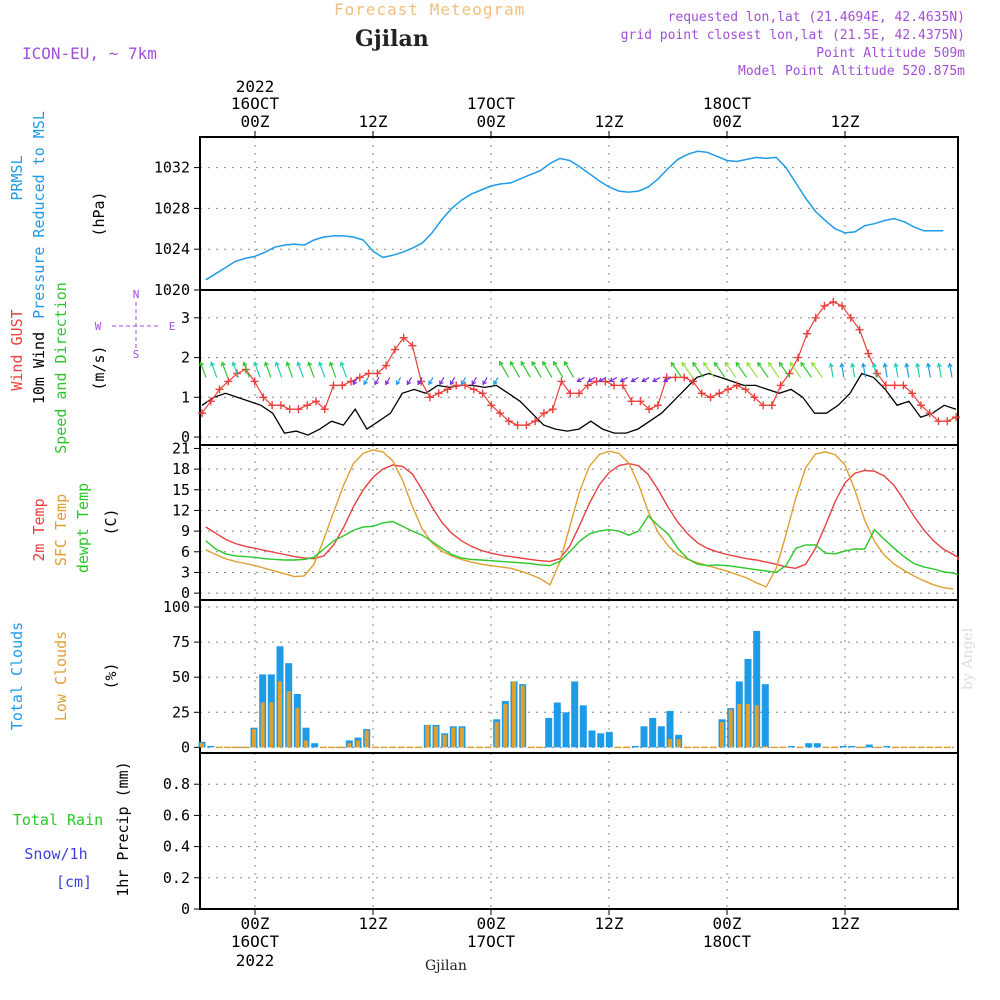 The width and height of the screenshot is (1000, 1000). What do you see at coordinates (17, 177) in the screenshot?
I see `pressure-label-short: PRMSL` at bounding box center [17, 177].